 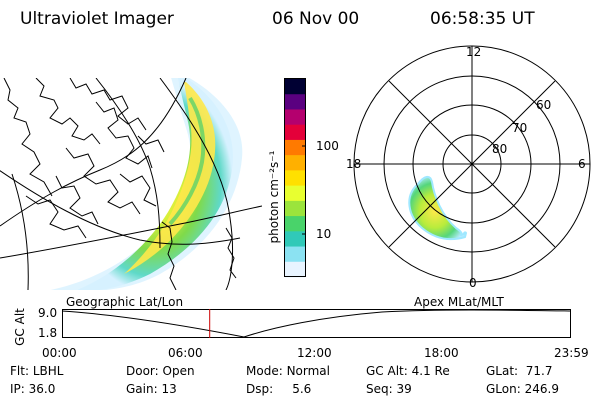 What do you see at coordinates (519, 371) in the screenshot?
I see `status-glat: GLat: 71.7` at bounding box center [519, 371].